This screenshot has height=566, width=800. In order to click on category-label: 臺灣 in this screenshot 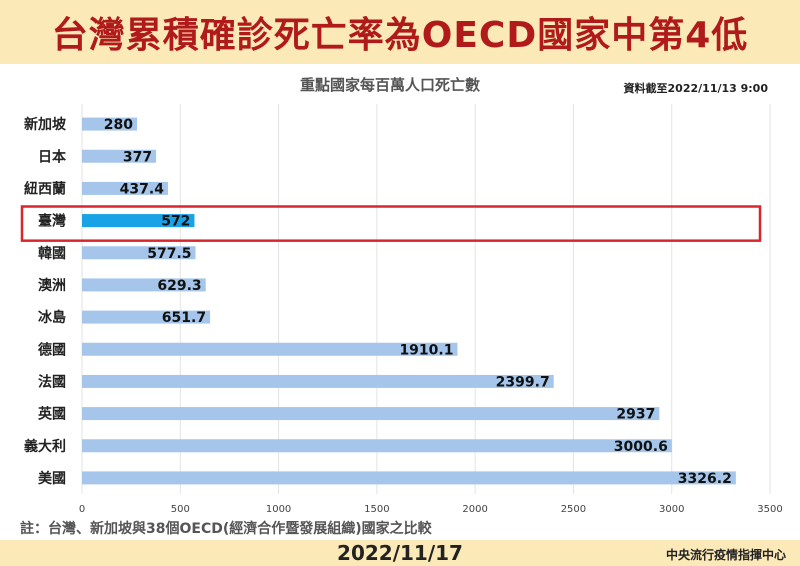, I will do `click(52, 221)`.